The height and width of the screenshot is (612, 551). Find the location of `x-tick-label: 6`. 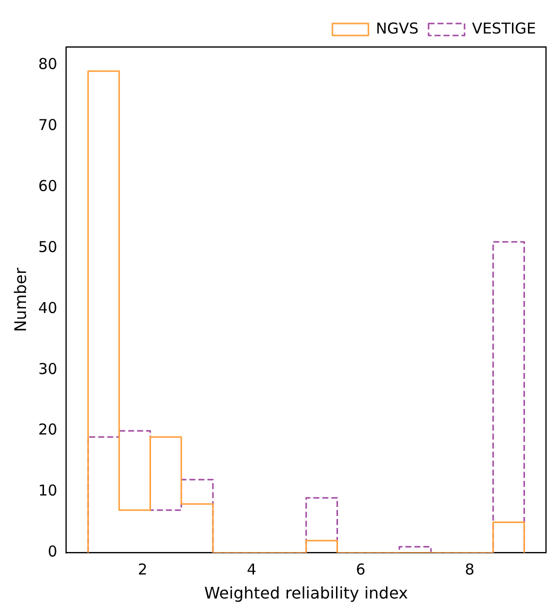

x-tick-label: 6 is located at coordinates (361, 569).